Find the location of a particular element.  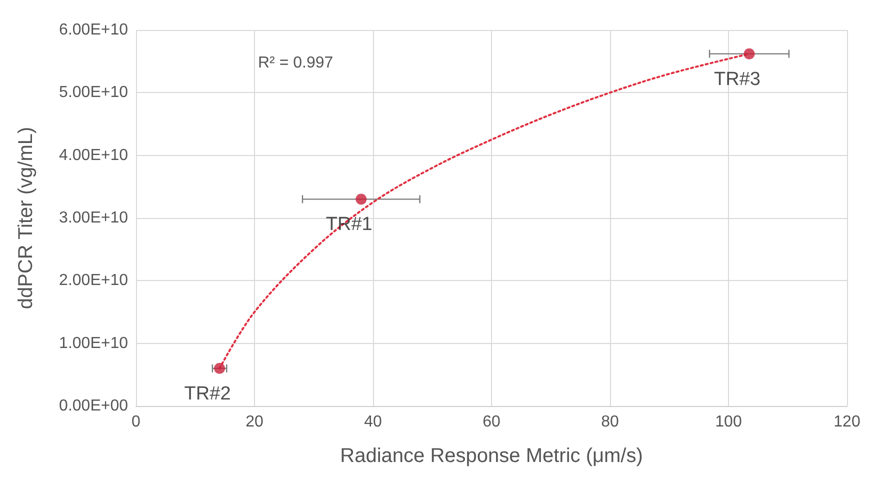

annotation: TR#2 is located at coordinates (207, 393).